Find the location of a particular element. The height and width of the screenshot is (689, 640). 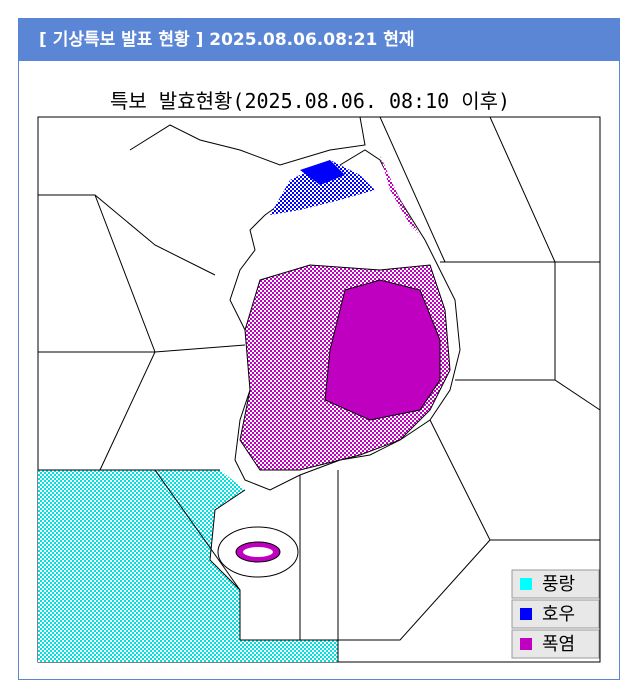

jeju-inner is located at coordinates (258, 552).